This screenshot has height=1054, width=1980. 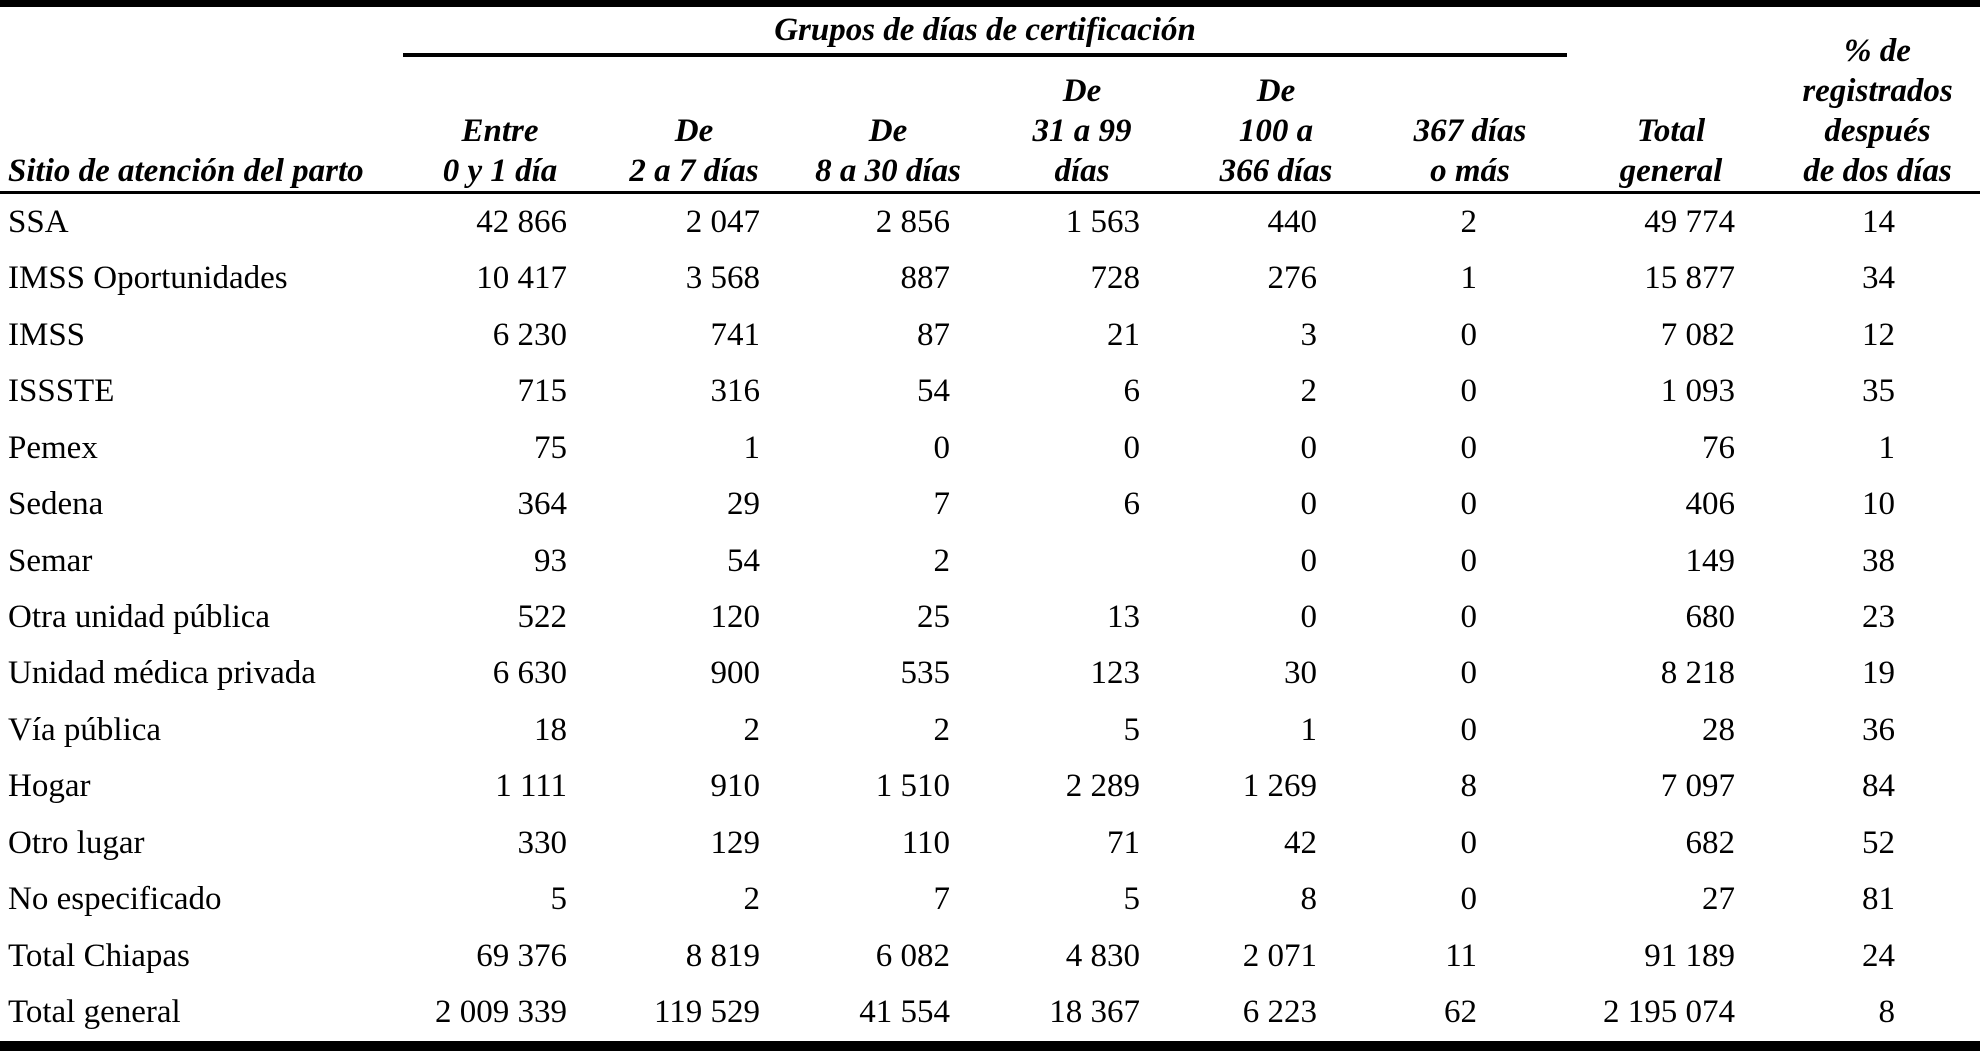 What do you see at coordinates (1292, 278) in the screenshot?
I see `cell: 276` at bounding box center [1292, 278].